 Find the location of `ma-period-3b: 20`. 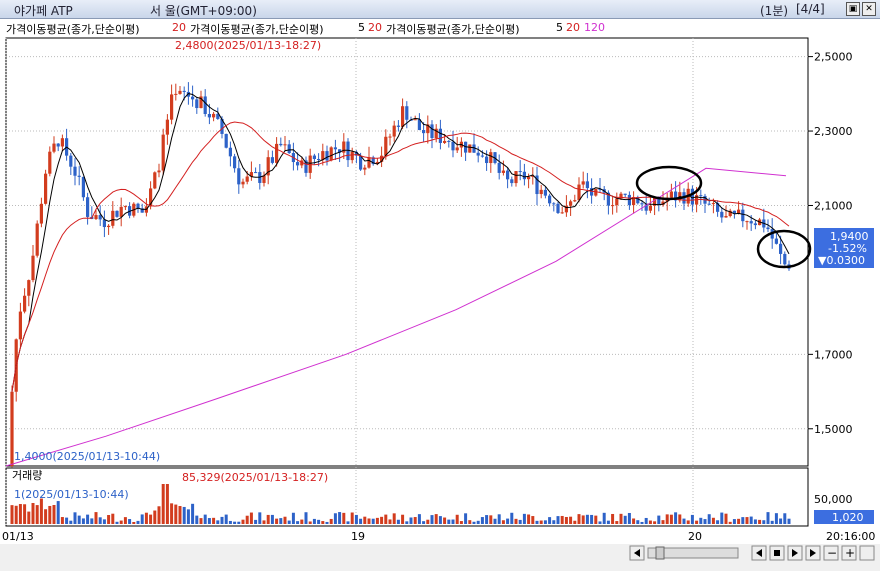

ma-period-3b: 20 is located at coordinates (573, 27).